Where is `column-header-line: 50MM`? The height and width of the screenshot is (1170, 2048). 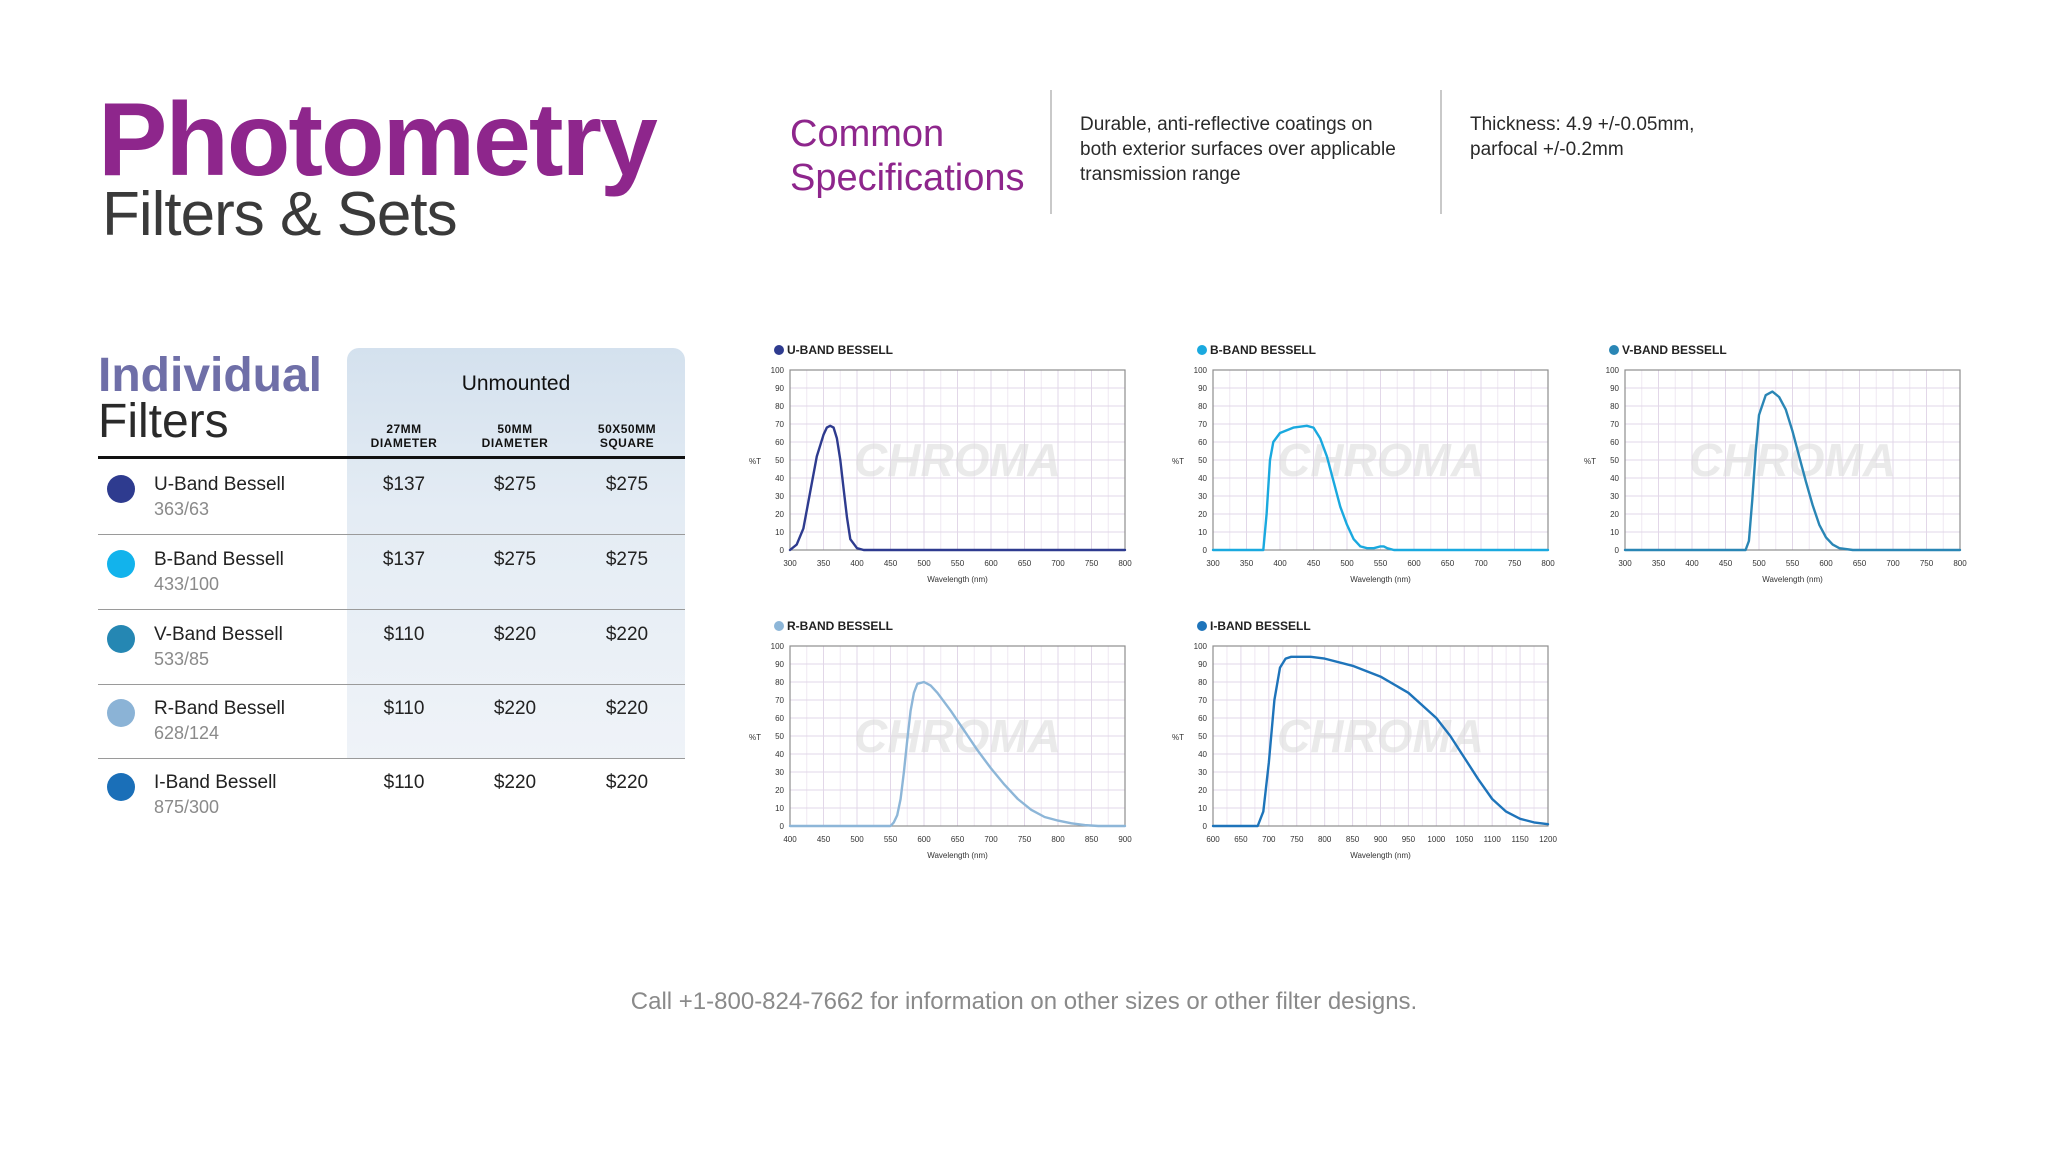 column-header-line: 50MM is located at coordinates (515, 429).